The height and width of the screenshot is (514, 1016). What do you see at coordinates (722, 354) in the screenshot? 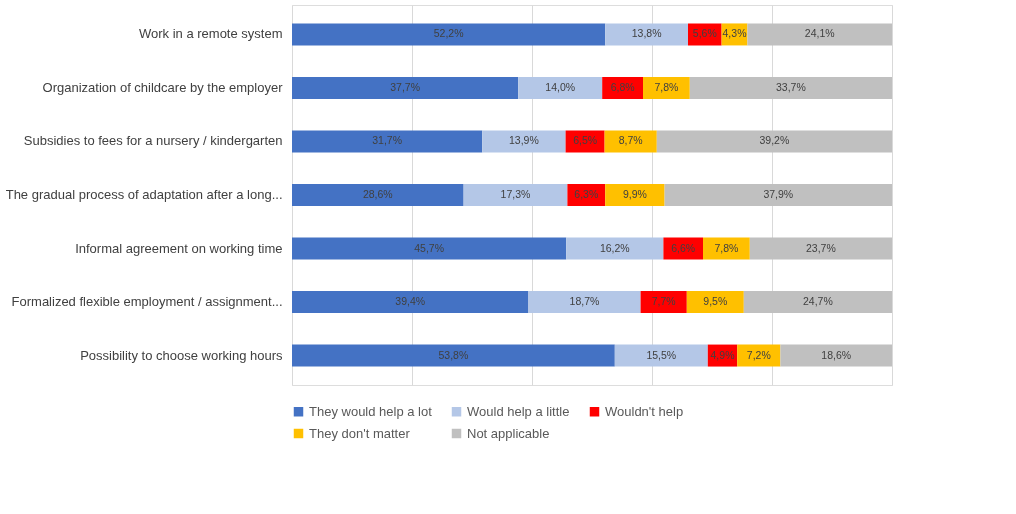
I see `data-label: 4,9%` at bounding box center [722, 354].